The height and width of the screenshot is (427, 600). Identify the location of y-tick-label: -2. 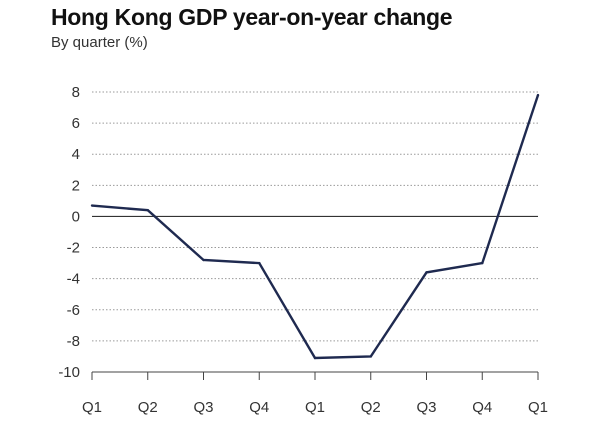
(73, 248).